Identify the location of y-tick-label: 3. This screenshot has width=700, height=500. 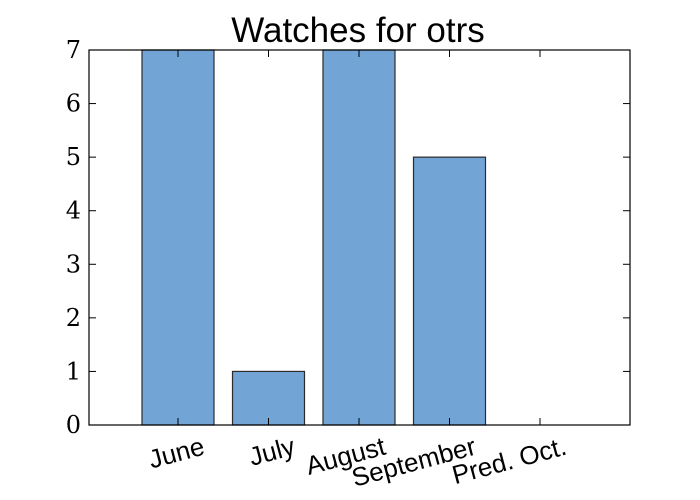
(73, 264).